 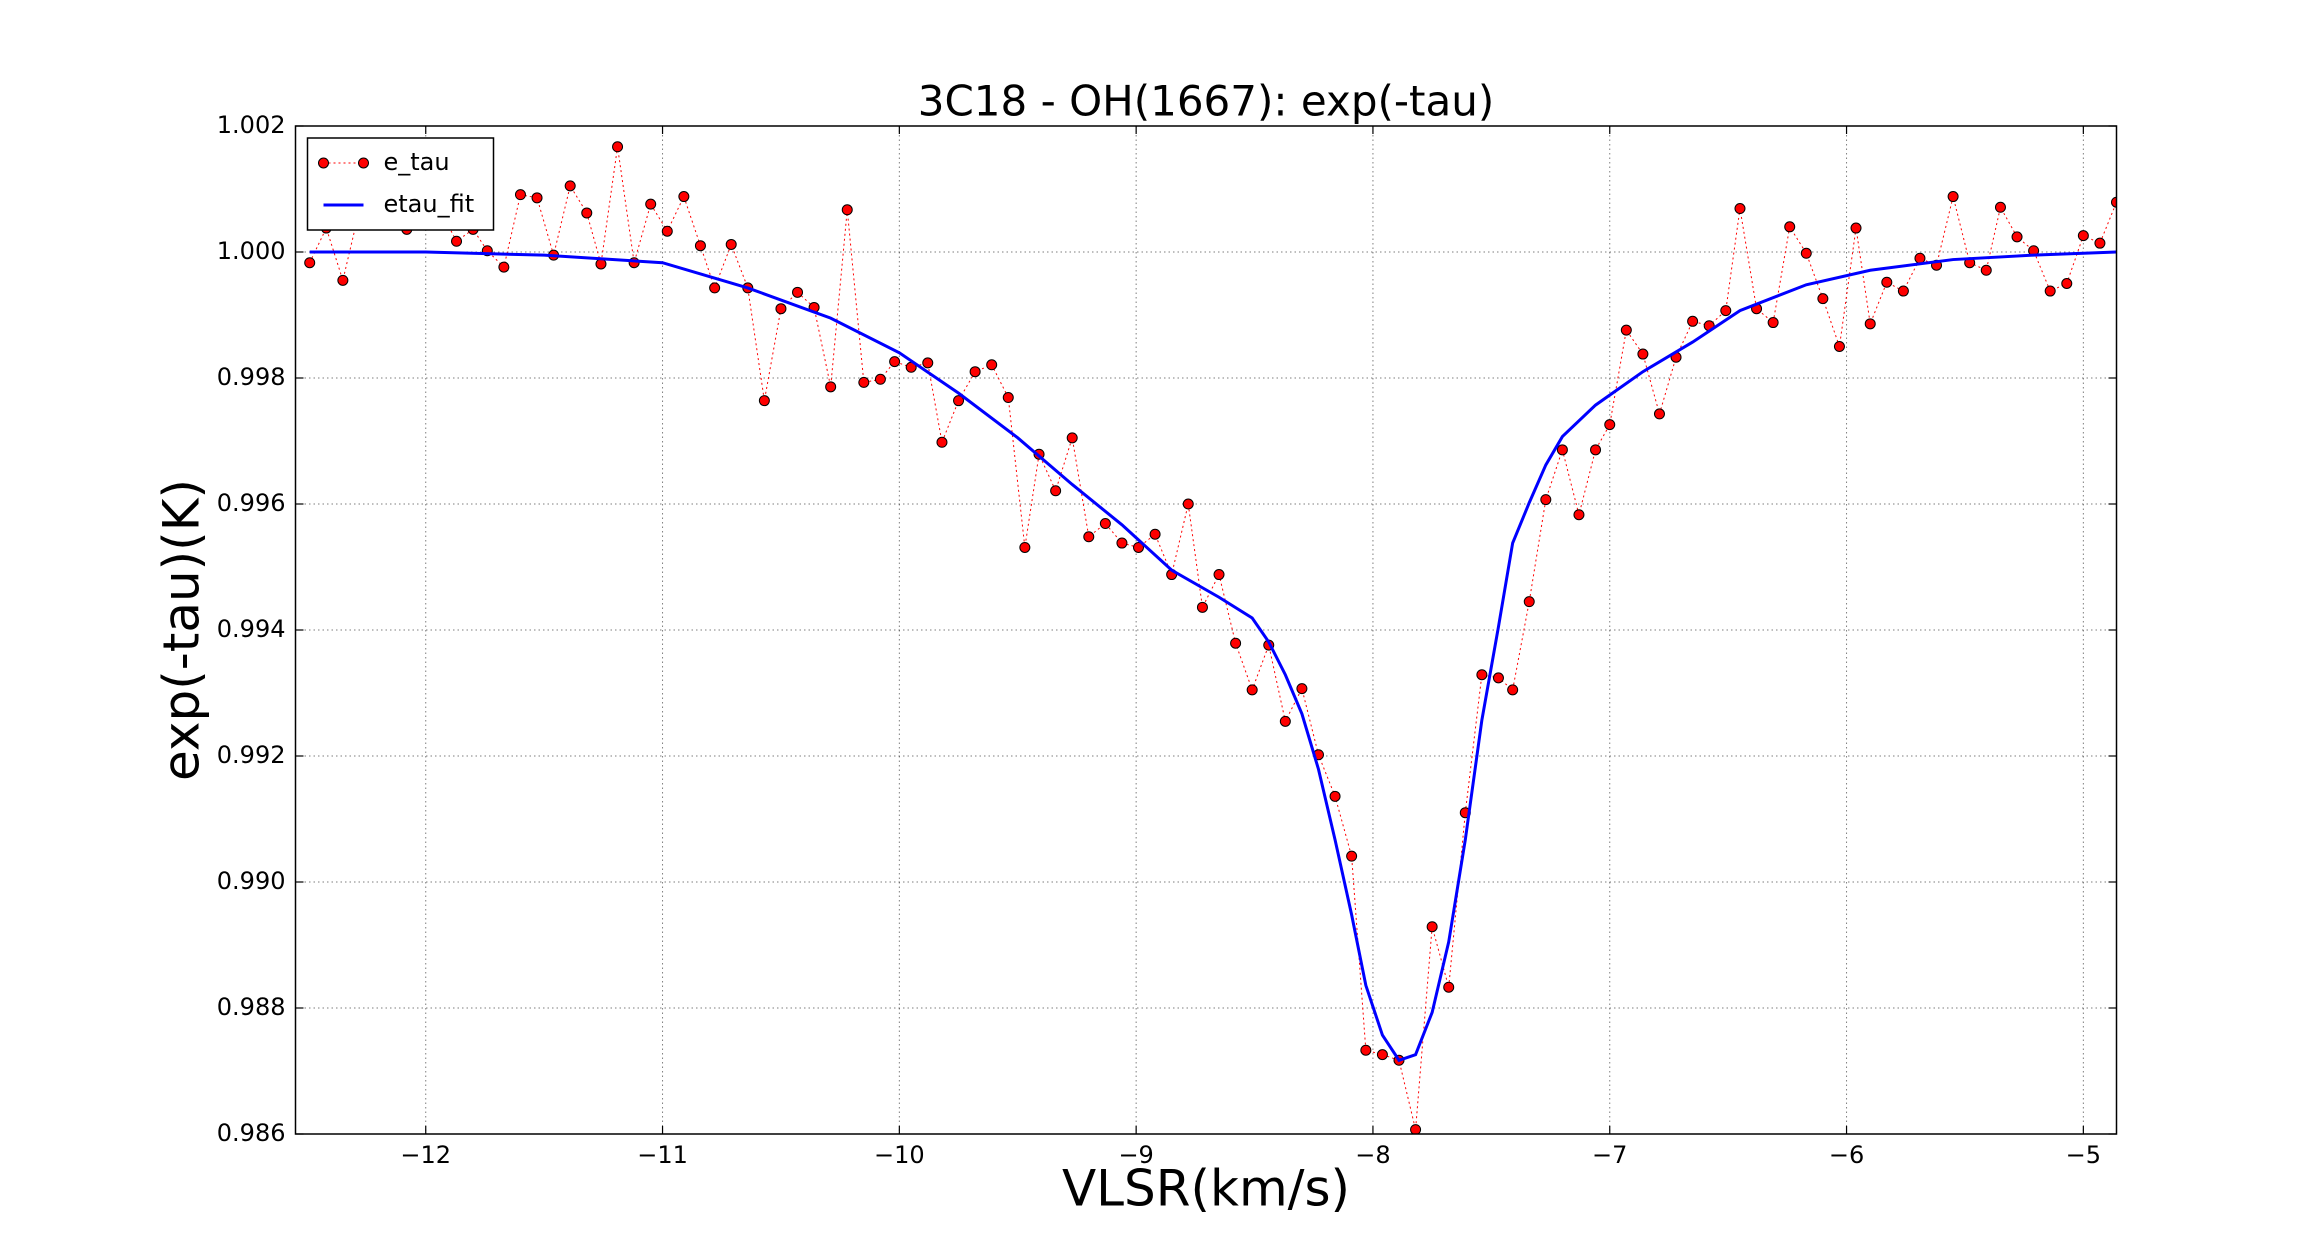 What do you see at coordinates (417, 162) in the screenshot?
I see `legend-label: e_tau` at bounding box center [417, 162].